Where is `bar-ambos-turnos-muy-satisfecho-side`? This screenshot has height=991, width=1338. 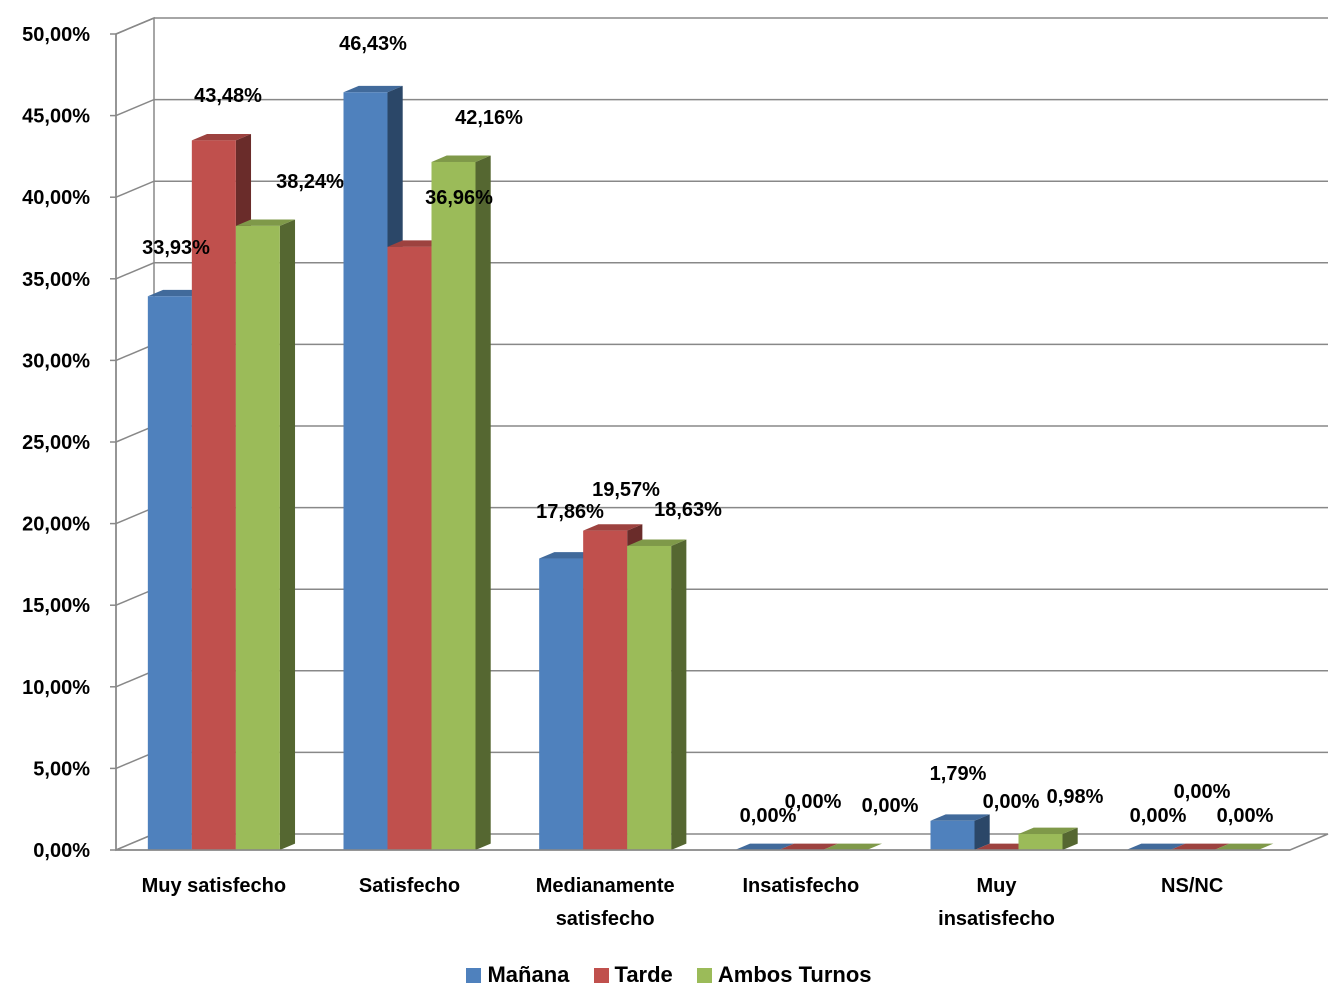 bar-ambos-turnos-muy-satisfecho-side is located at coordinates (287, 534).